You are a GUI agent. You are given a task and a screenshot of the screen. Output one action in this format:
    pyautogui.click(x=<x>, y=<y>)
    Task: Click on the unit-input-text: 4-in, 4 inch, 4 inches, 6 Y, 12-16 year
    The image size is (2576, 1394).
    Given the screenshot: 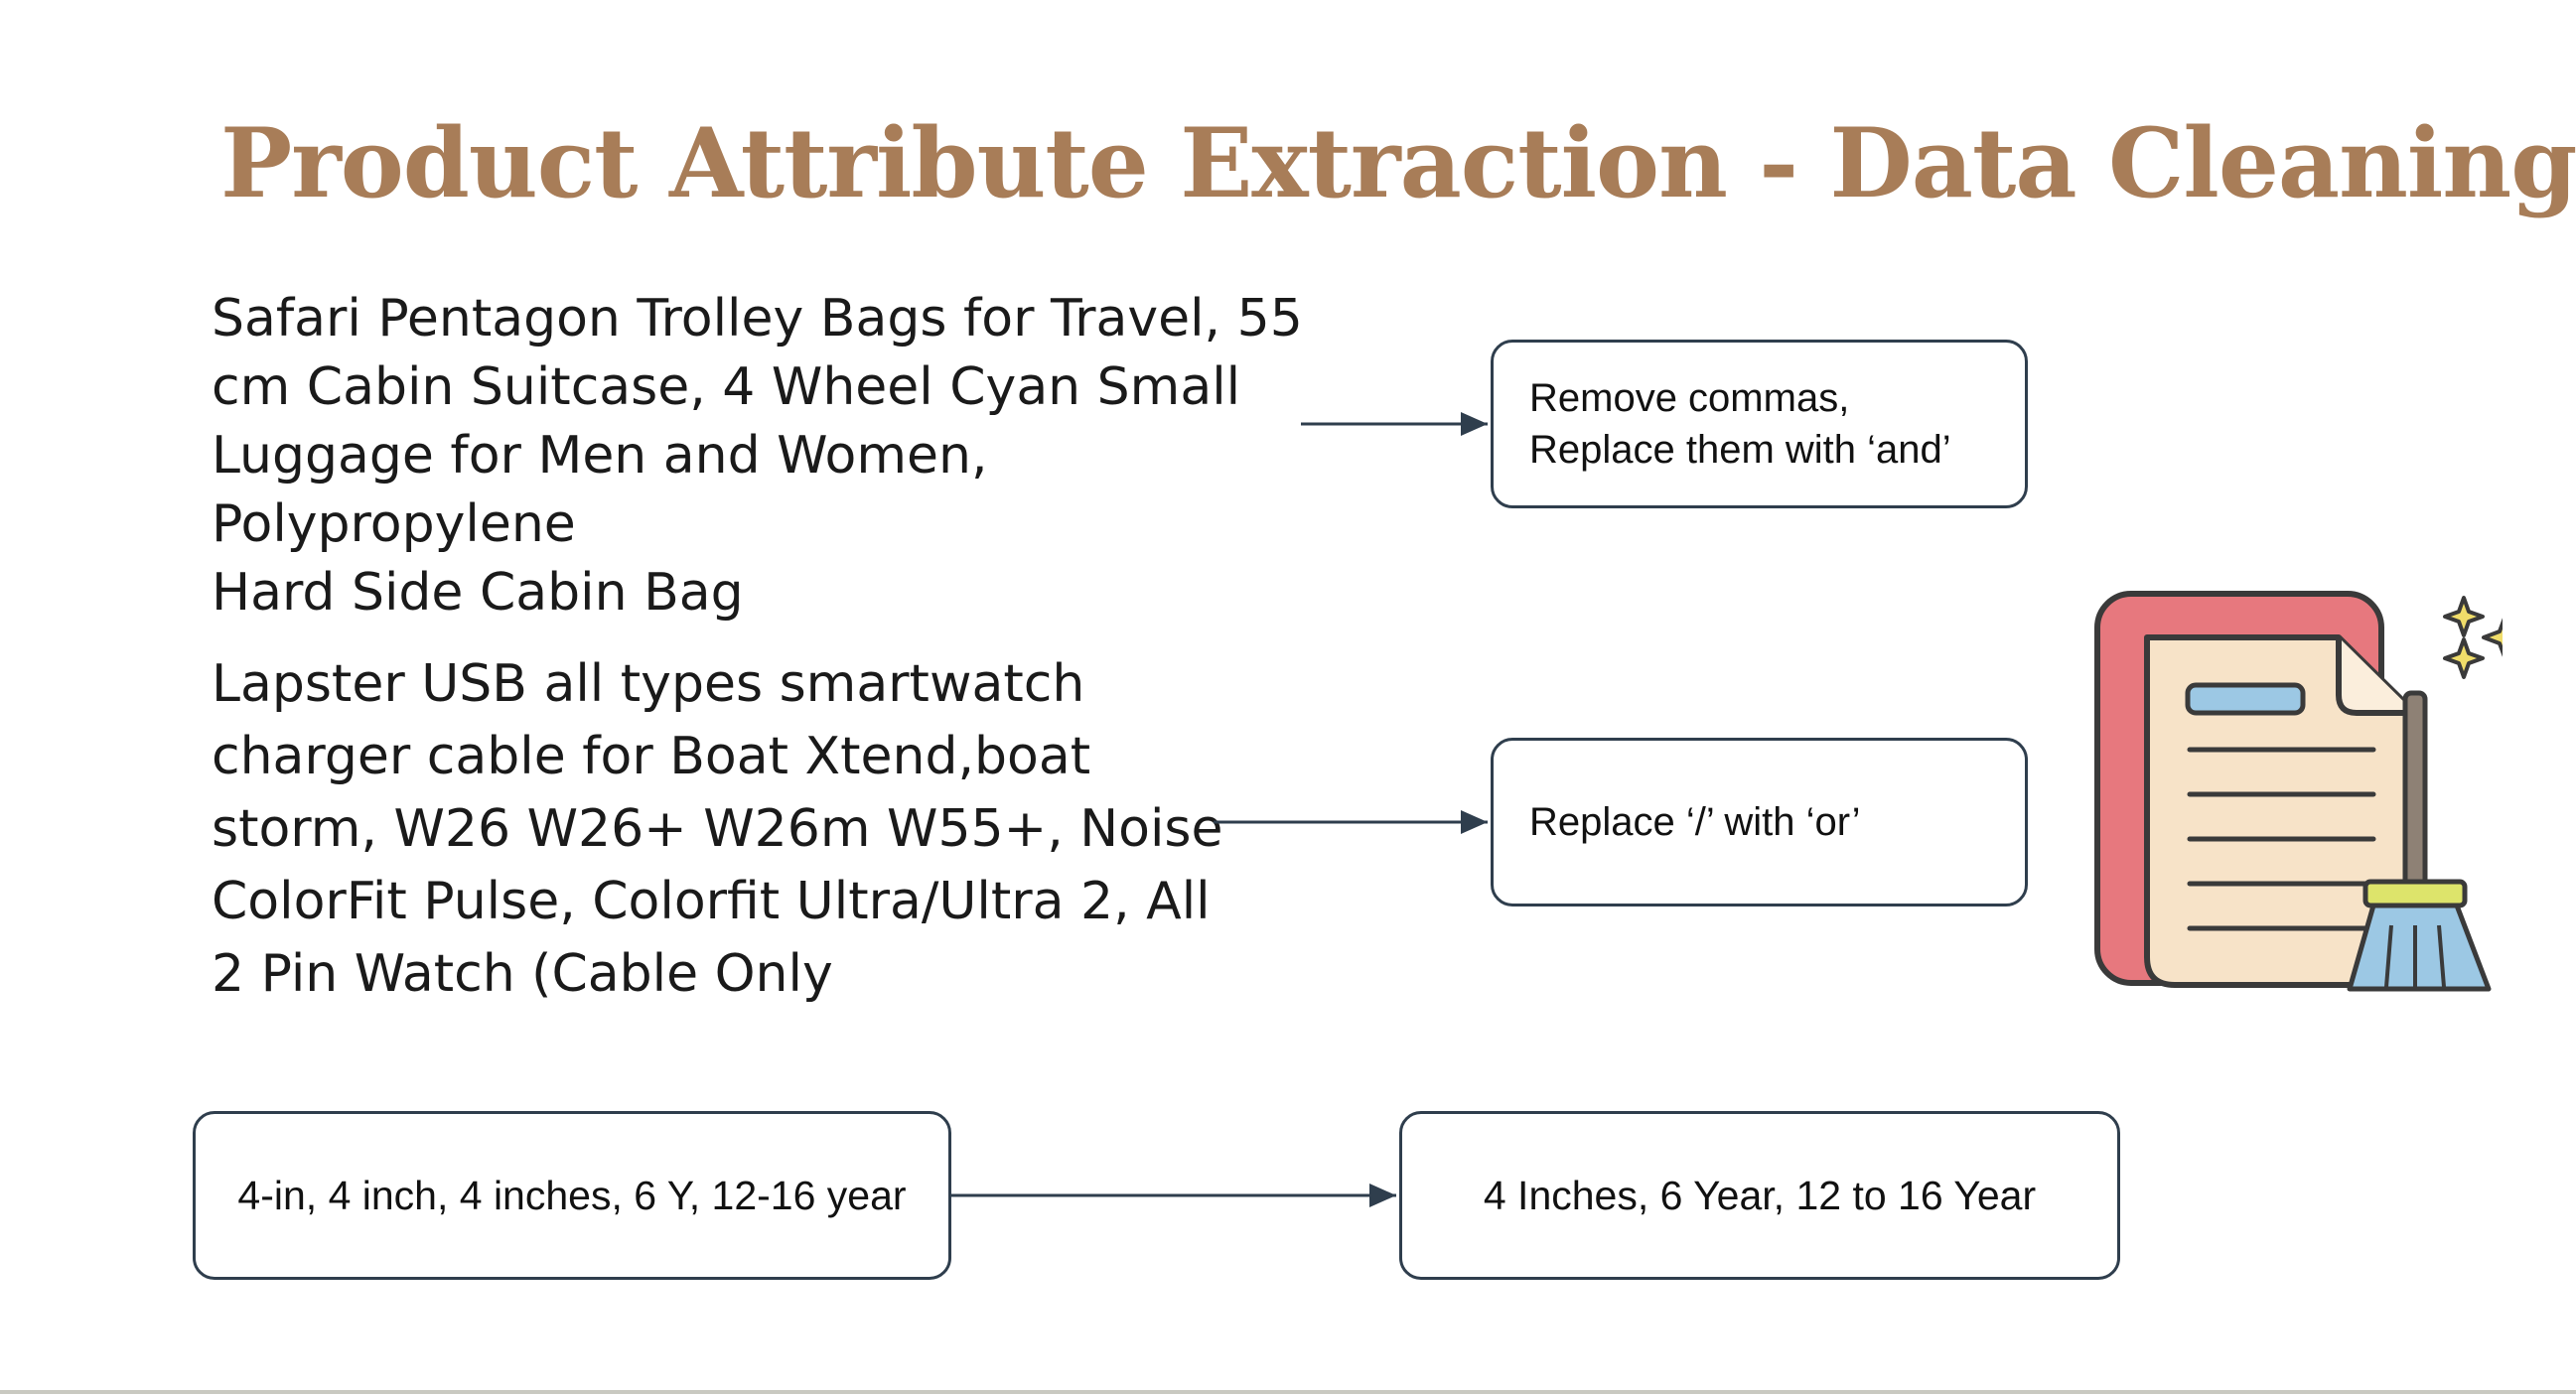 What is the action you would take?
    pyautogui.click(x=572, y=1195)
    